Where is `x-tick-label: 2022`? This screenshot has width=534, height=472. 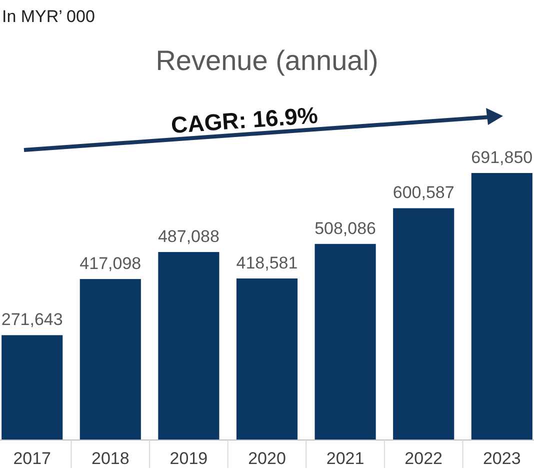 x-tick-label: 2022 is located at coordinates (423, 458).